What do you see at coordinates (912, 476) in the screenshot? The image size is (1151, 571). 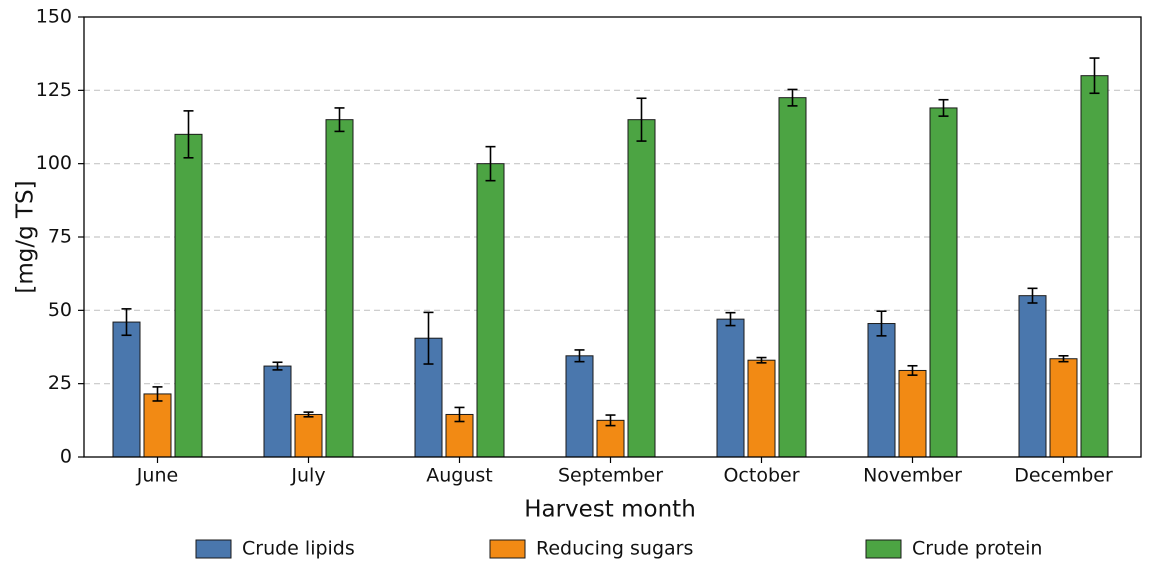 I see `x-tick-label: November` at bounding box center [912, 476].